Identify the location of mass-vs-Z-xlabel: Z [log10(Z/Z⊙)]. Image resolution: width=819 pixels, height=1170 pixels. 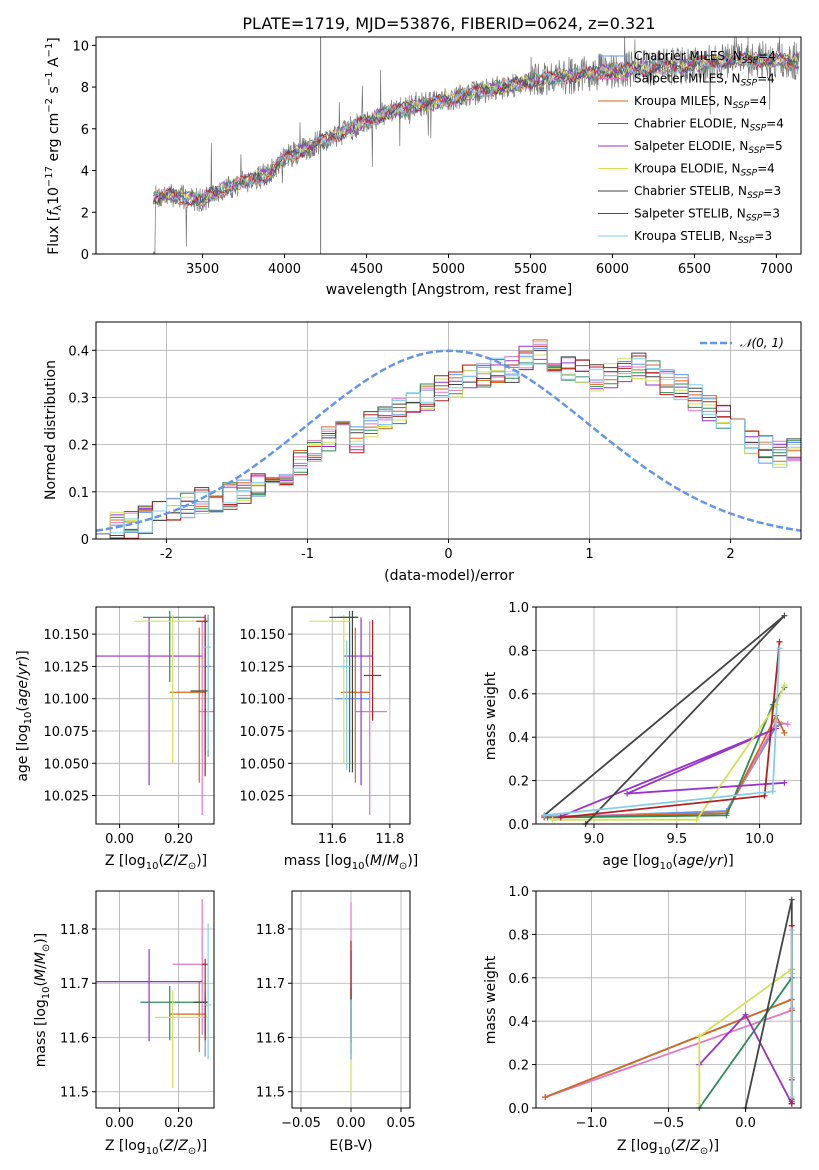
(156, 1147).